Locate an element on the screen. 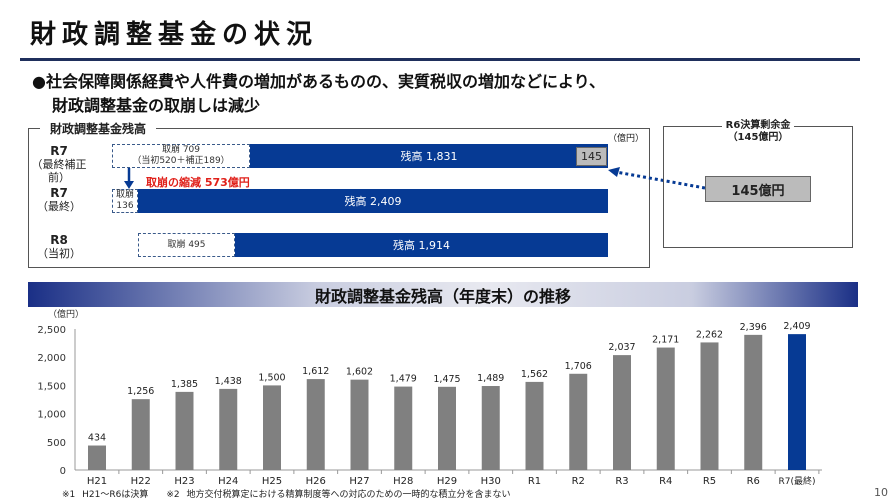  x-tick-label: R4 is located at coordinates (665, 481).